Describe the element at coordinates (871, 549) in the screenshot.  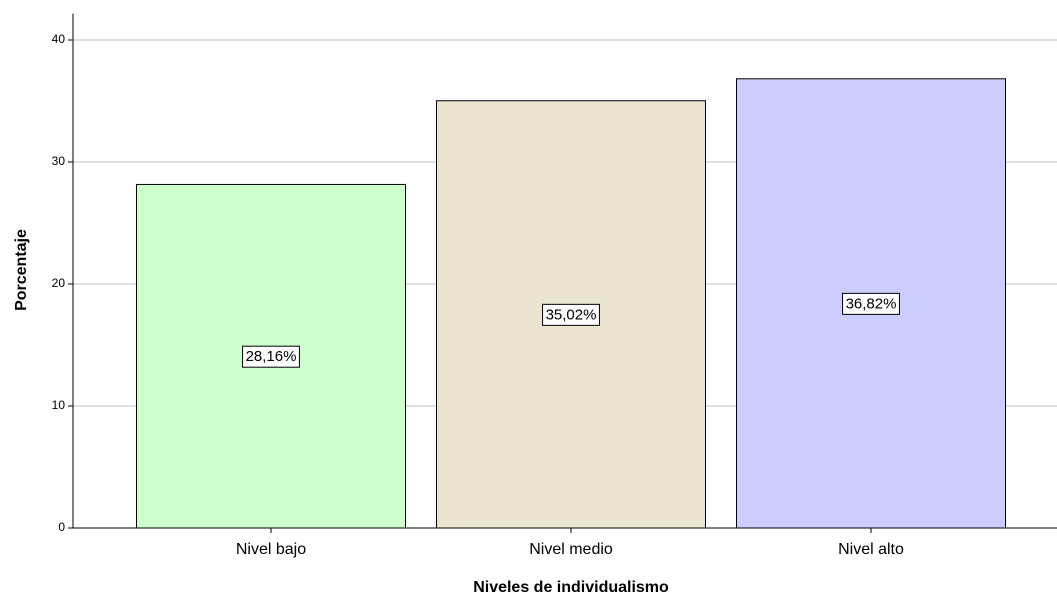
I see `x-tick-label: Nivel alto` at that location.